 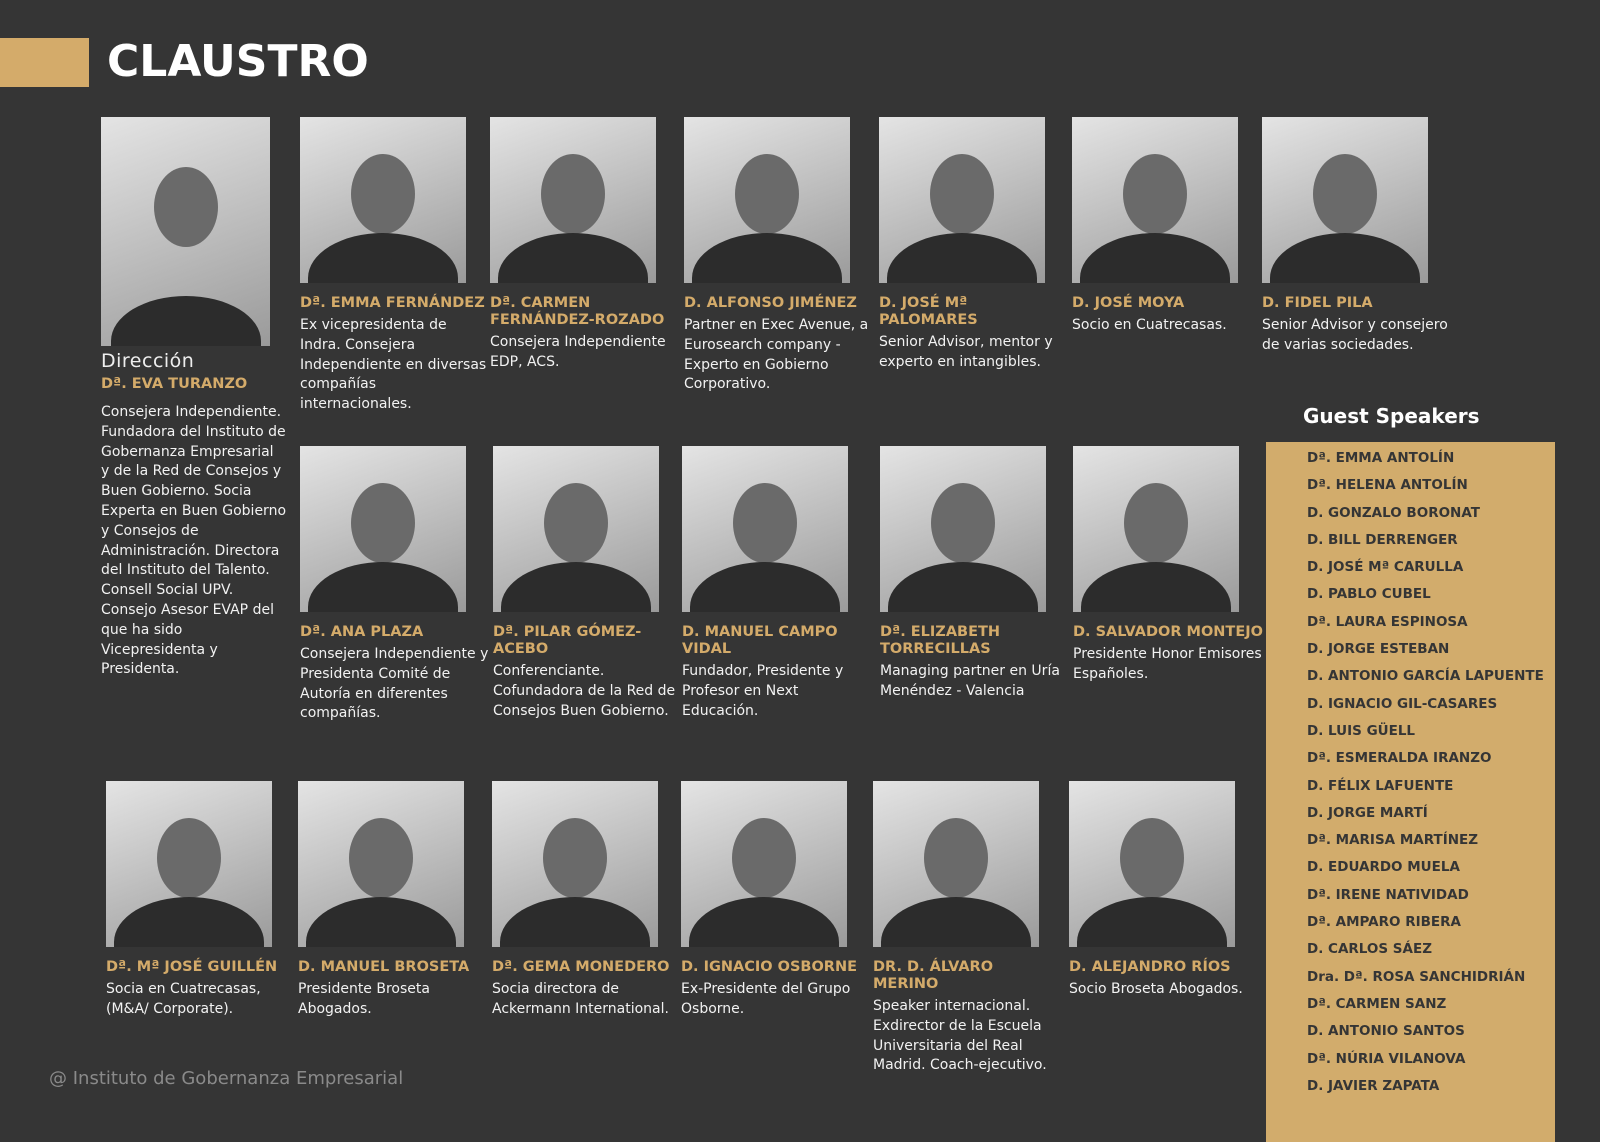 I want to click on guest-speaker-item: Dª. EMMA ANTOLÍN, so click(x=1381, y=458).